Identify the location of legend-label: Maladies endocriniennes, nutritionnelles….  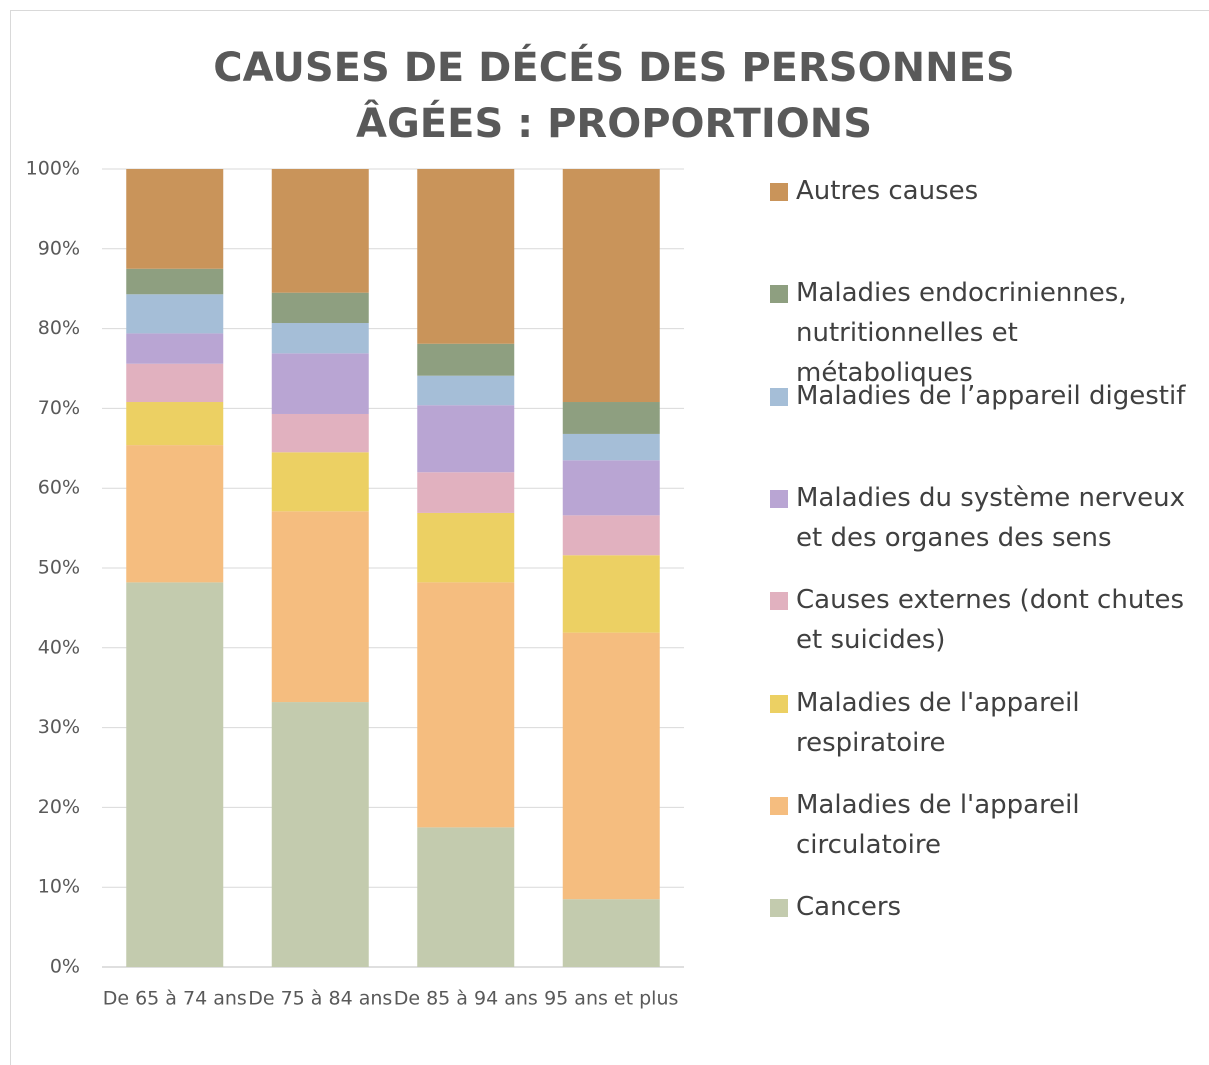
(961, 333).